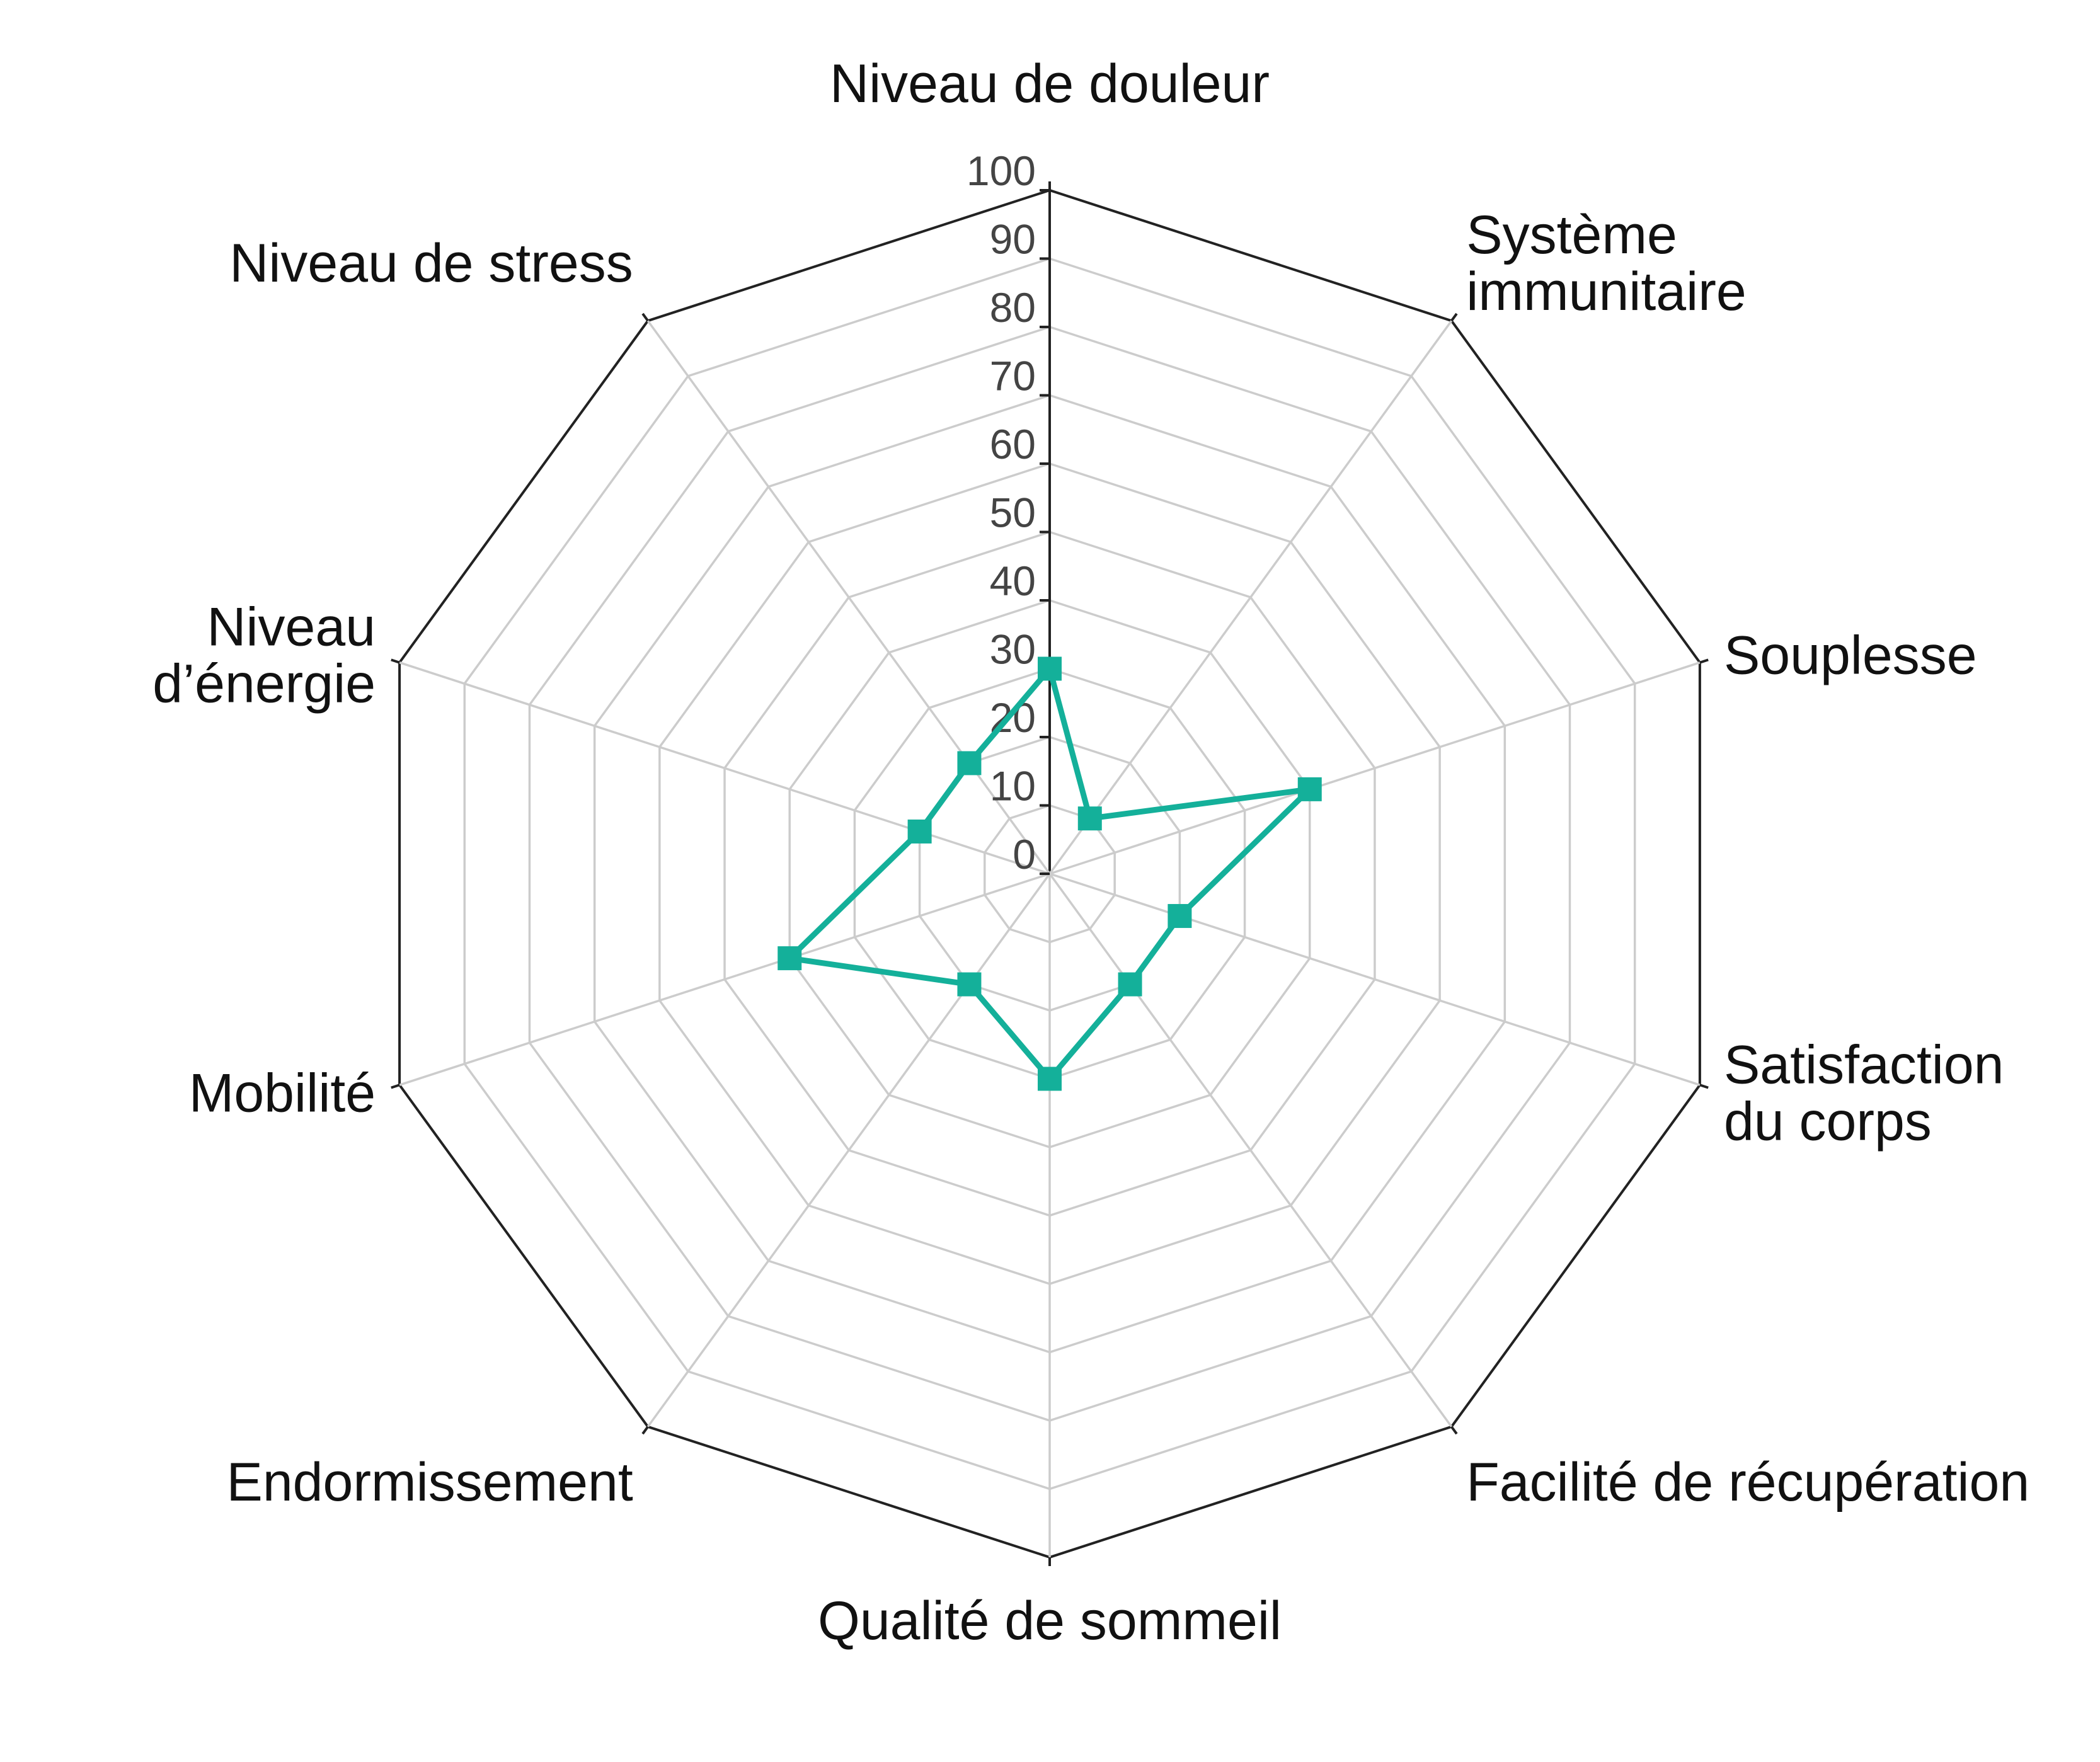  What do you see at coordinates (1050, 1621) in the screenshot?
I see `axis-label-5: Qualité de sommeil` at bounding box center [1050, 1621].